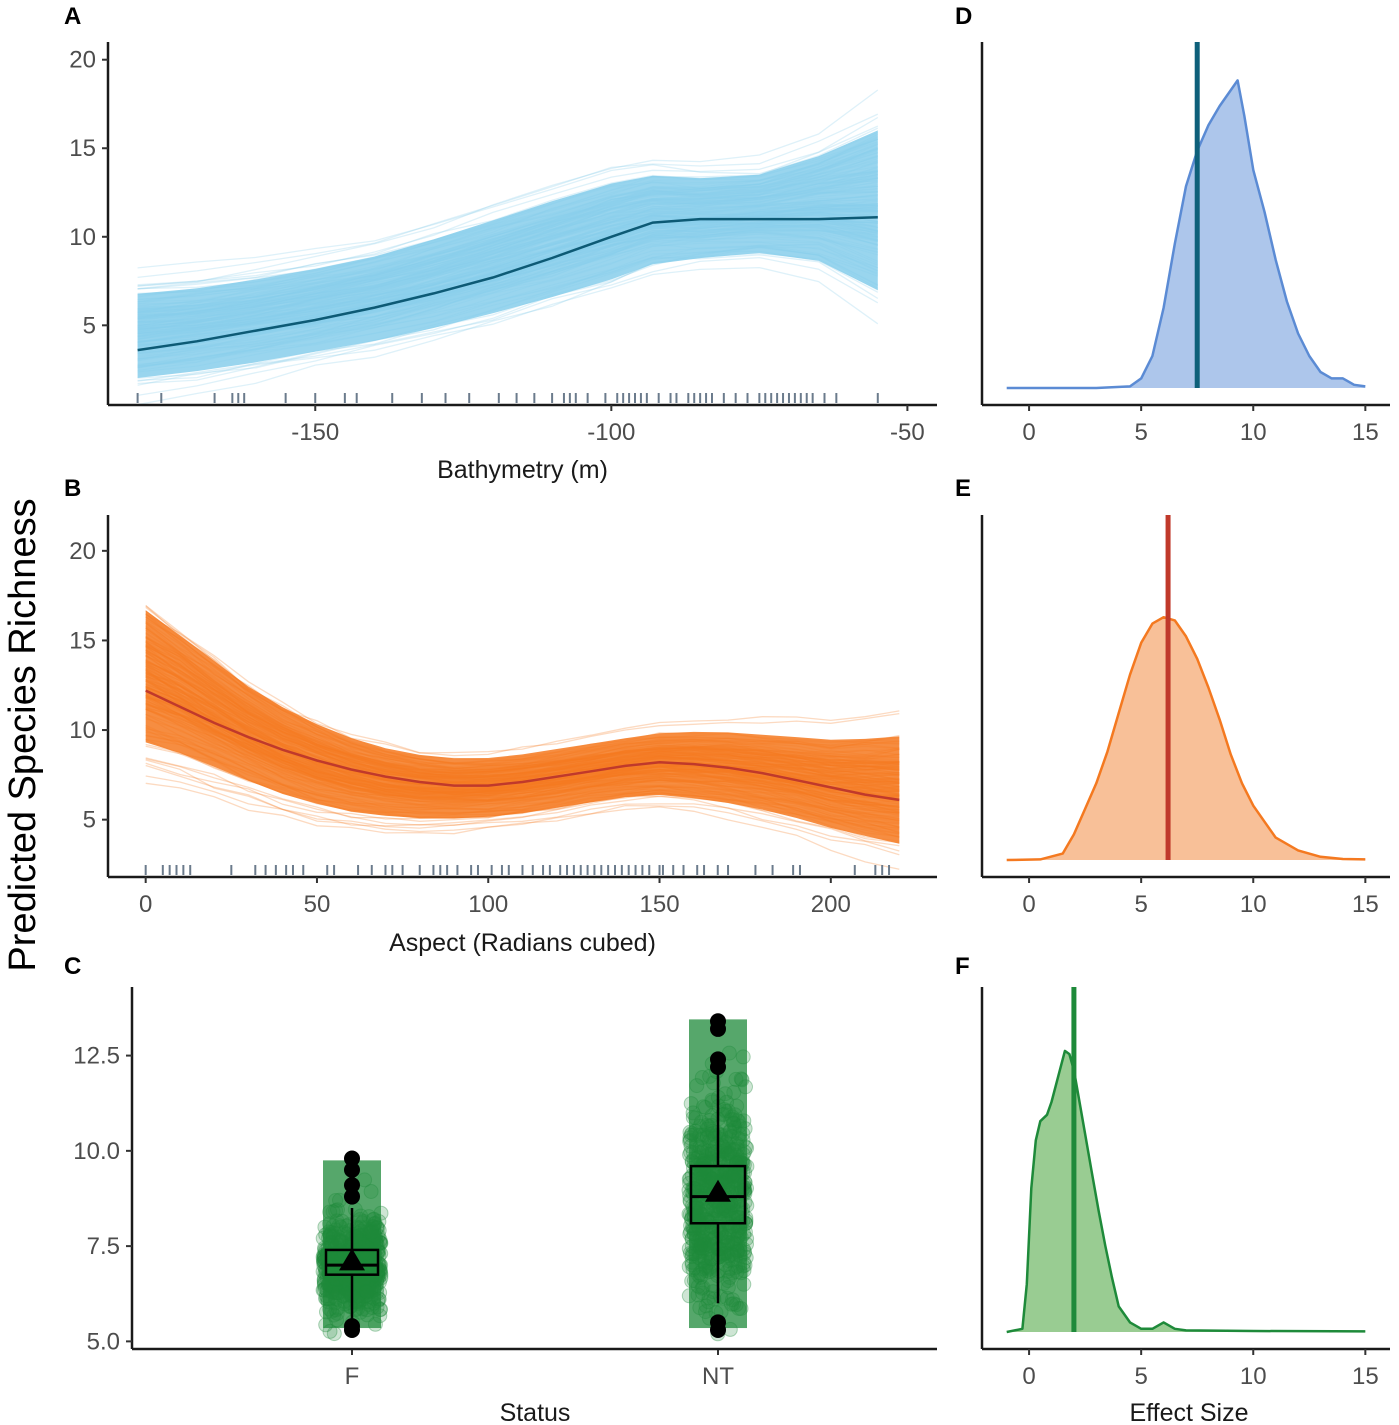  I want to click on x-tick-label: F, so click(352, 1376).